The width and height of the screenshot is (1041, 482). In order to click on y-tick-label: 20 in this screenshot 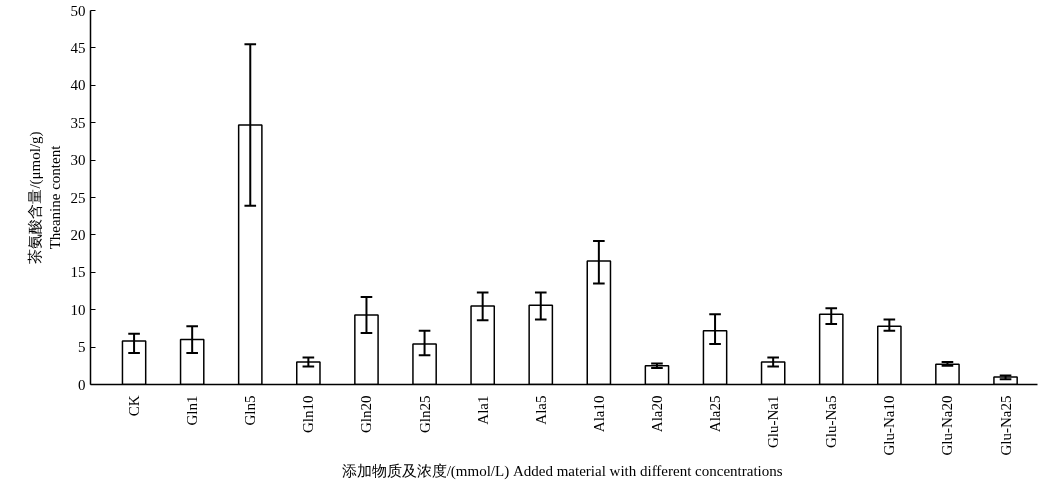, I will do `click(78, 234)`.